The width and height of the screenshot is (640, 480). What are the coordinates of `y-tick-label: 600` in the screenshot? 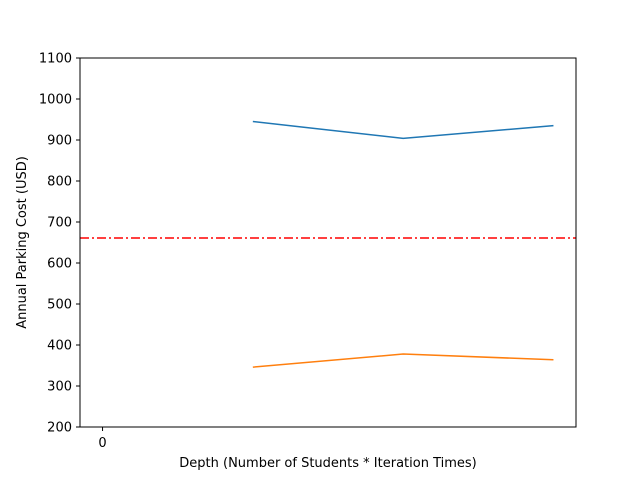 It's located at (59, 264).